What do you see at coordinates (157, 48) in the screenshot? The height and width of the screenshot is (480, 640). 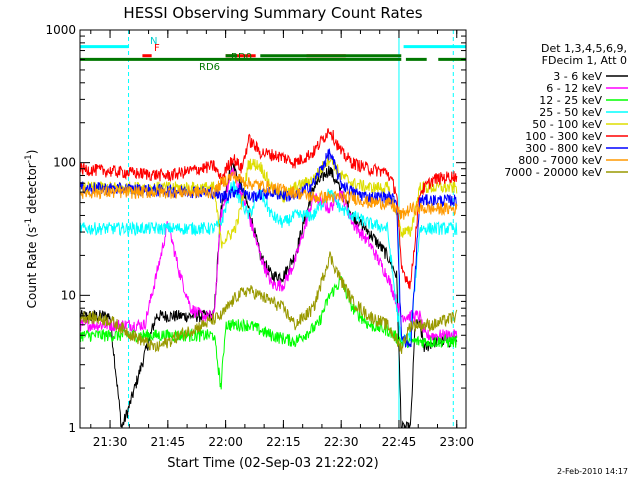 I see `flag-label-f: F` at bounding box center [157, 48].